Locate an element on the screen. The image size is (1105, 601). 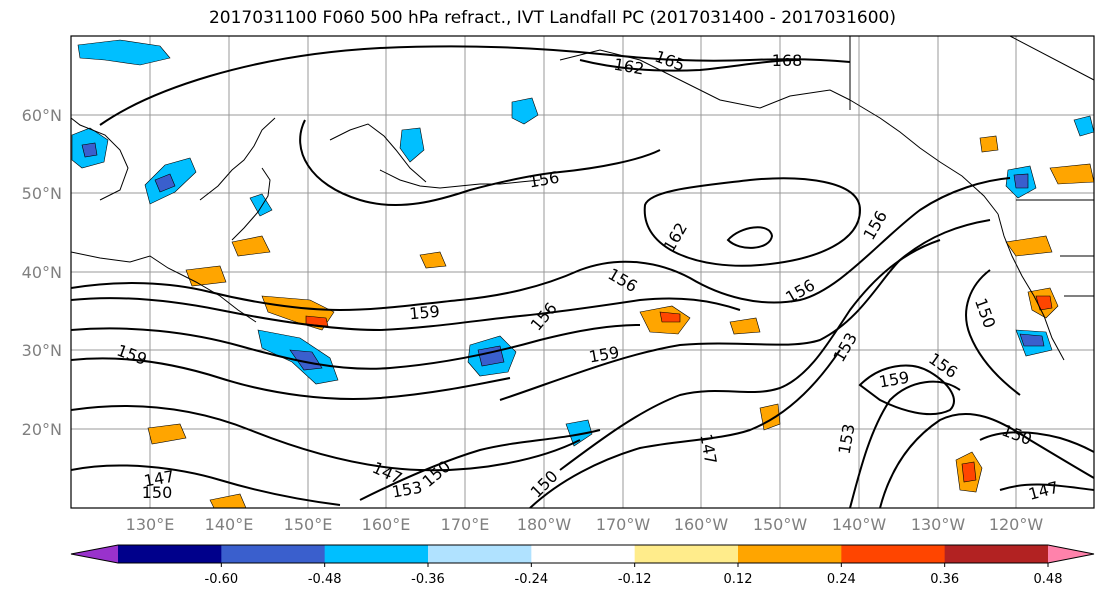
colorbar-tick-label: -0.60 is located at coordinates (222, 579).